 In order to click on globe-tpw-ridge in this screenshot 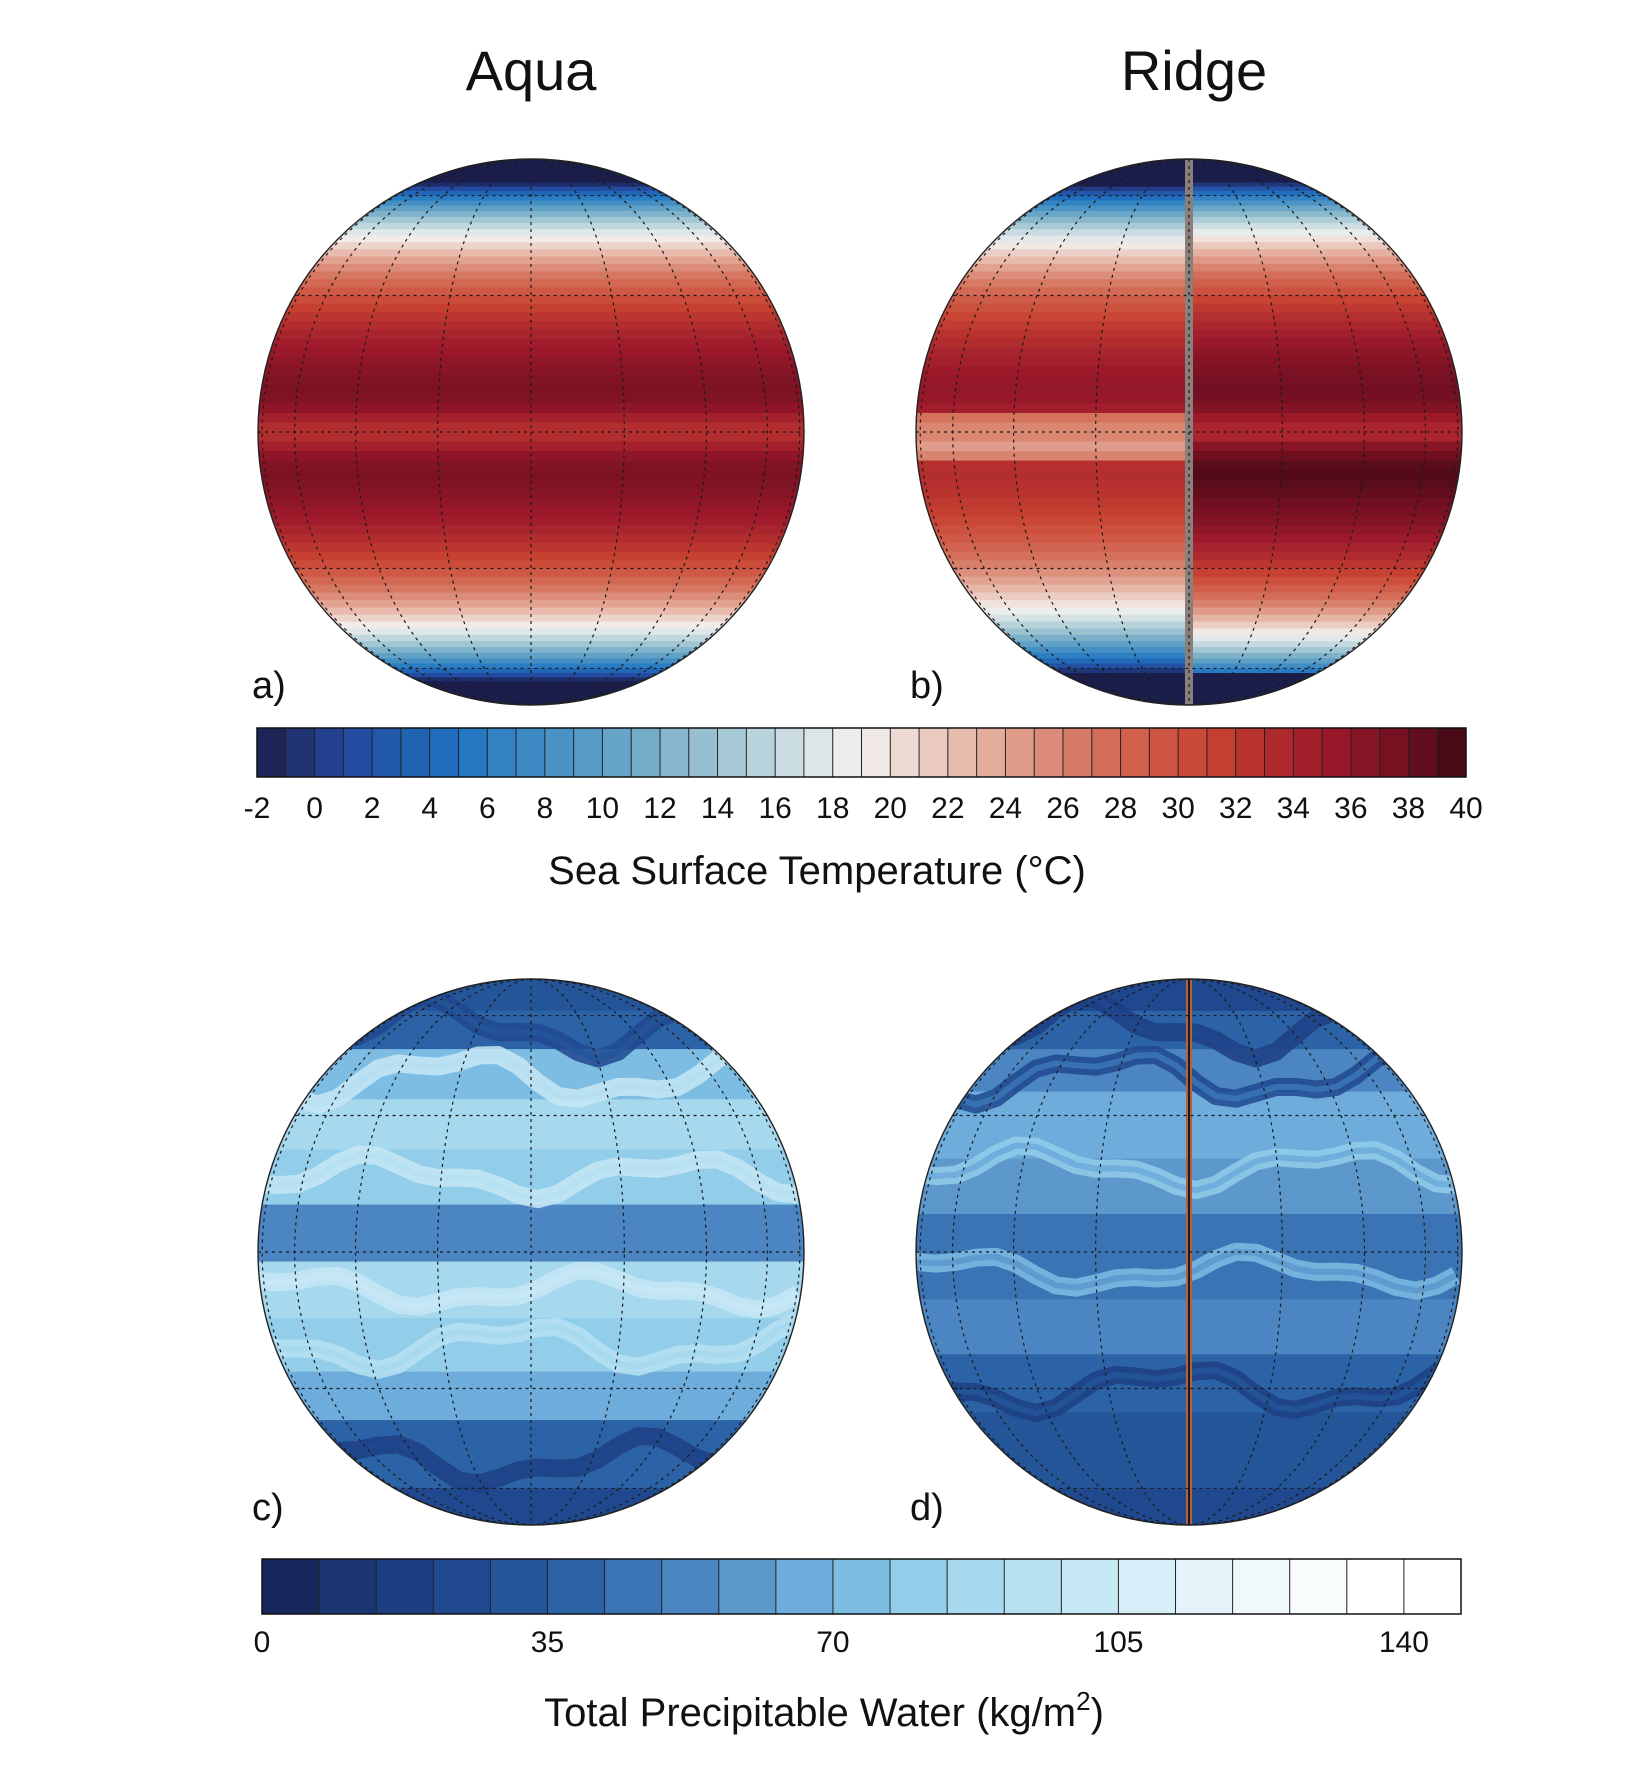, I will do `click(1189, 1252)`.